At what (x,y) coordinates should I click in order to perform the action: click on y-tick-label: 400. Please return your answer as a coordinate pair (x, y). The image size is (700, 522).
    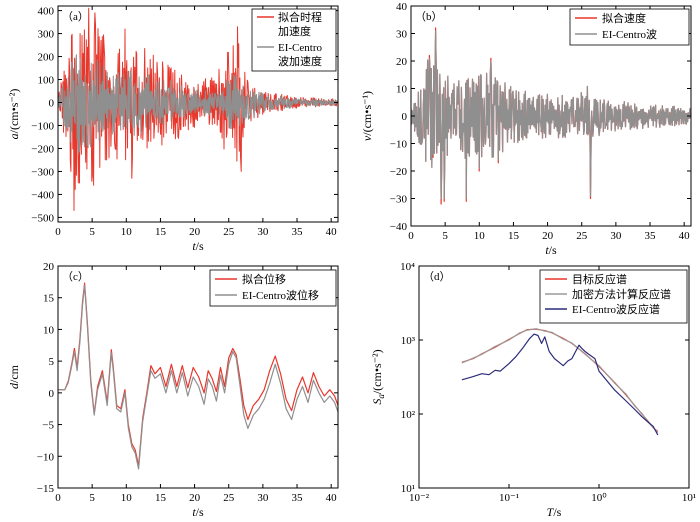
    Looking at the image, I should click on (46, 12).